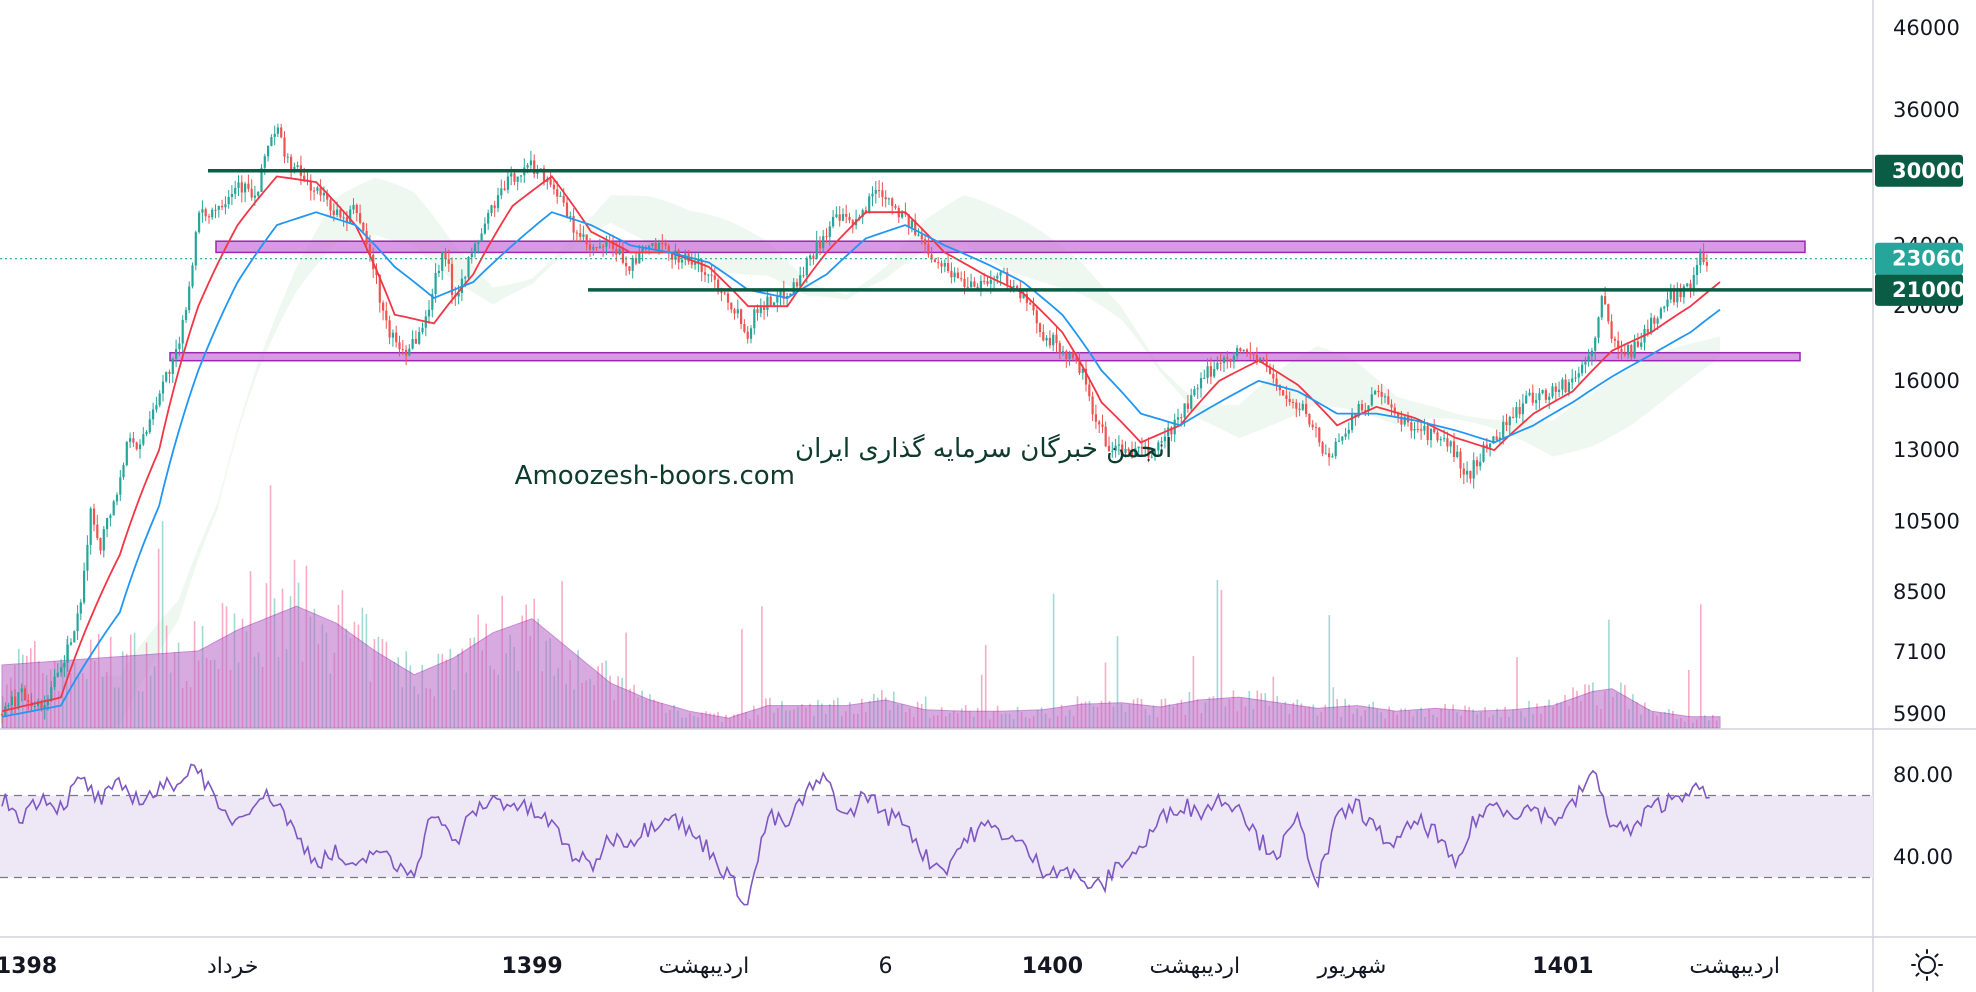 The width and height of the screenshot is (1976, 992). Describe the element at coordinates (1919, 170) in the screenshot. I see `price-tag-box` at that location.